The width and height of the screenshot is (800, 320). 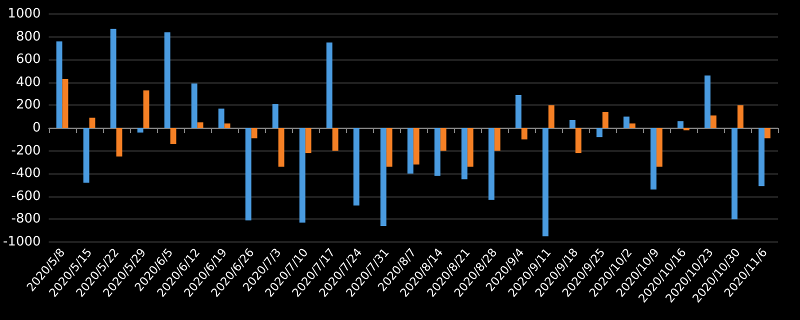 I want to click on y-tick-label: 0, so click(x=36, y=128).